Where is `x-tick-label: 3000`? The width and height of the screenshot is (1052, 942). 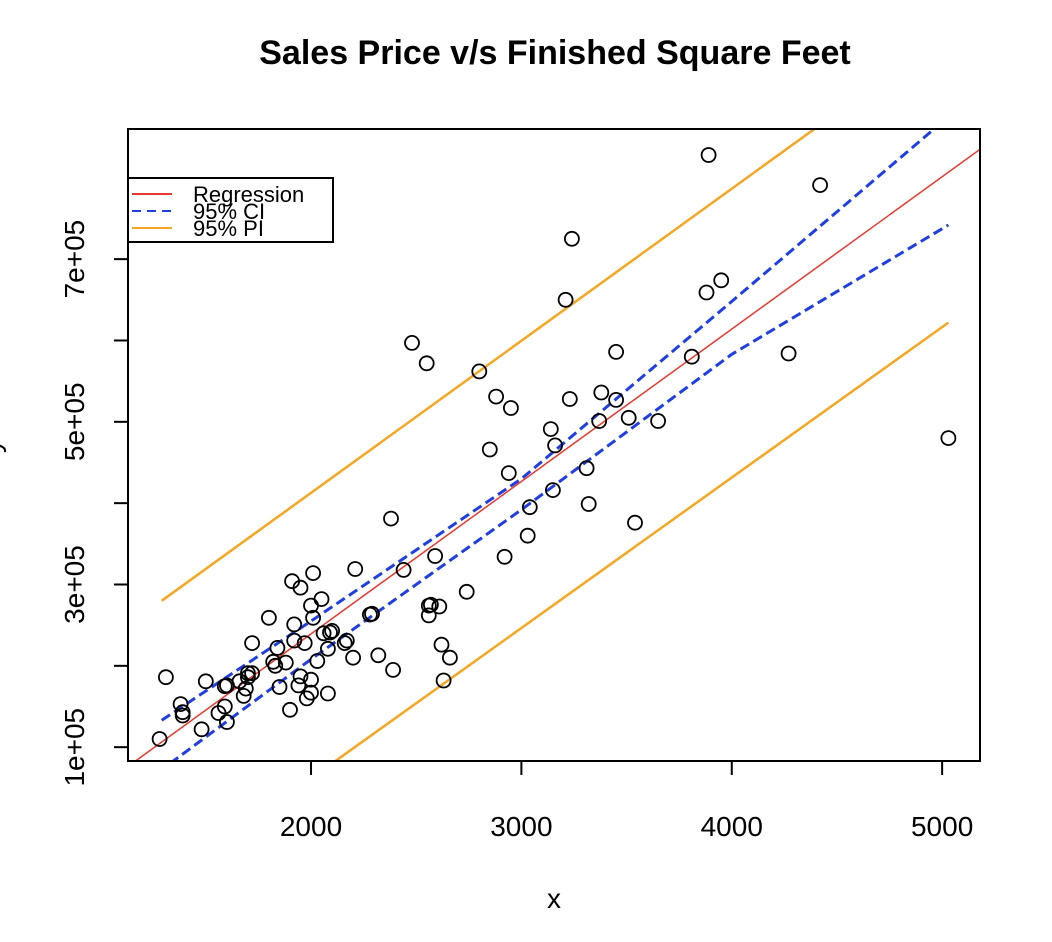
x-tick-label: 3000 is located at coordinates (521, 826).